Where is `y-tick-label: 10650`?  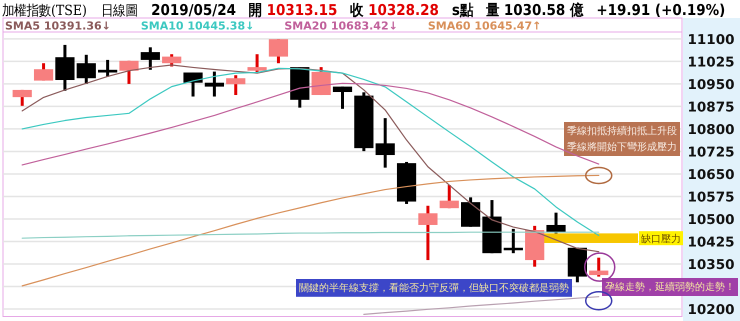
y-tick-label: 10650 is located at coordinates (711, 174).